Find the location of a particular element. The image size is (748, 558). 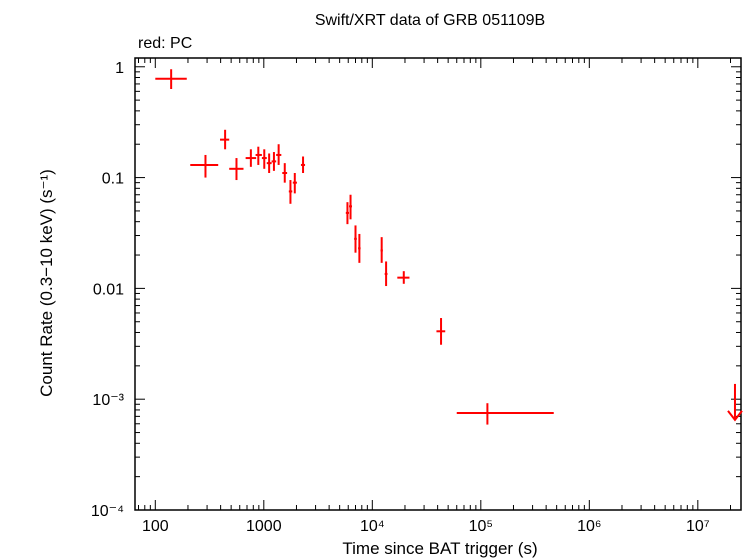

x-axis-label: Time since BAT trigger (s) is located at coordinates (439, 548).